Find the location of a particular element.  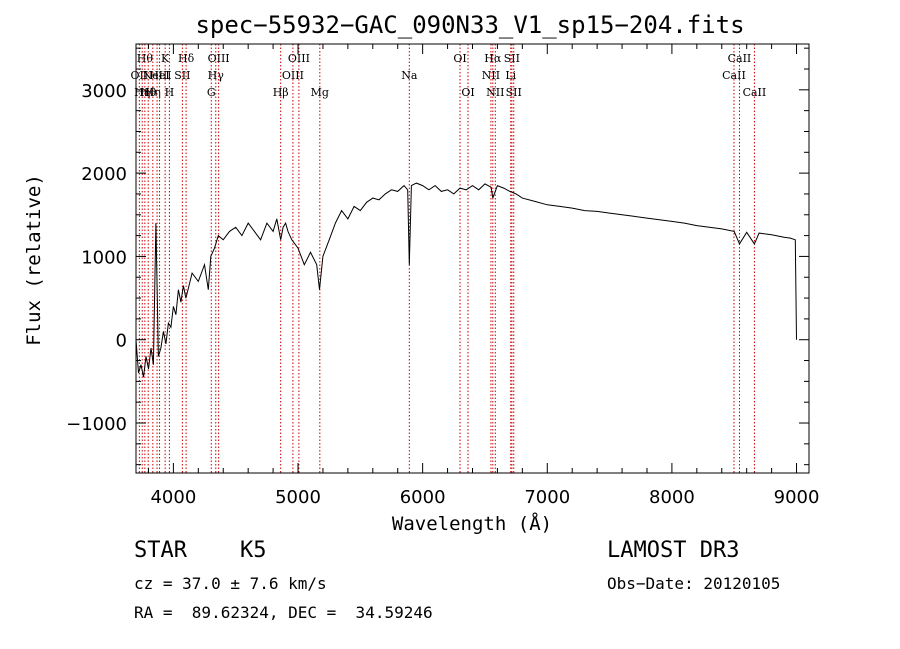

line-label-6: HeI is located at coordinates (159, 75).